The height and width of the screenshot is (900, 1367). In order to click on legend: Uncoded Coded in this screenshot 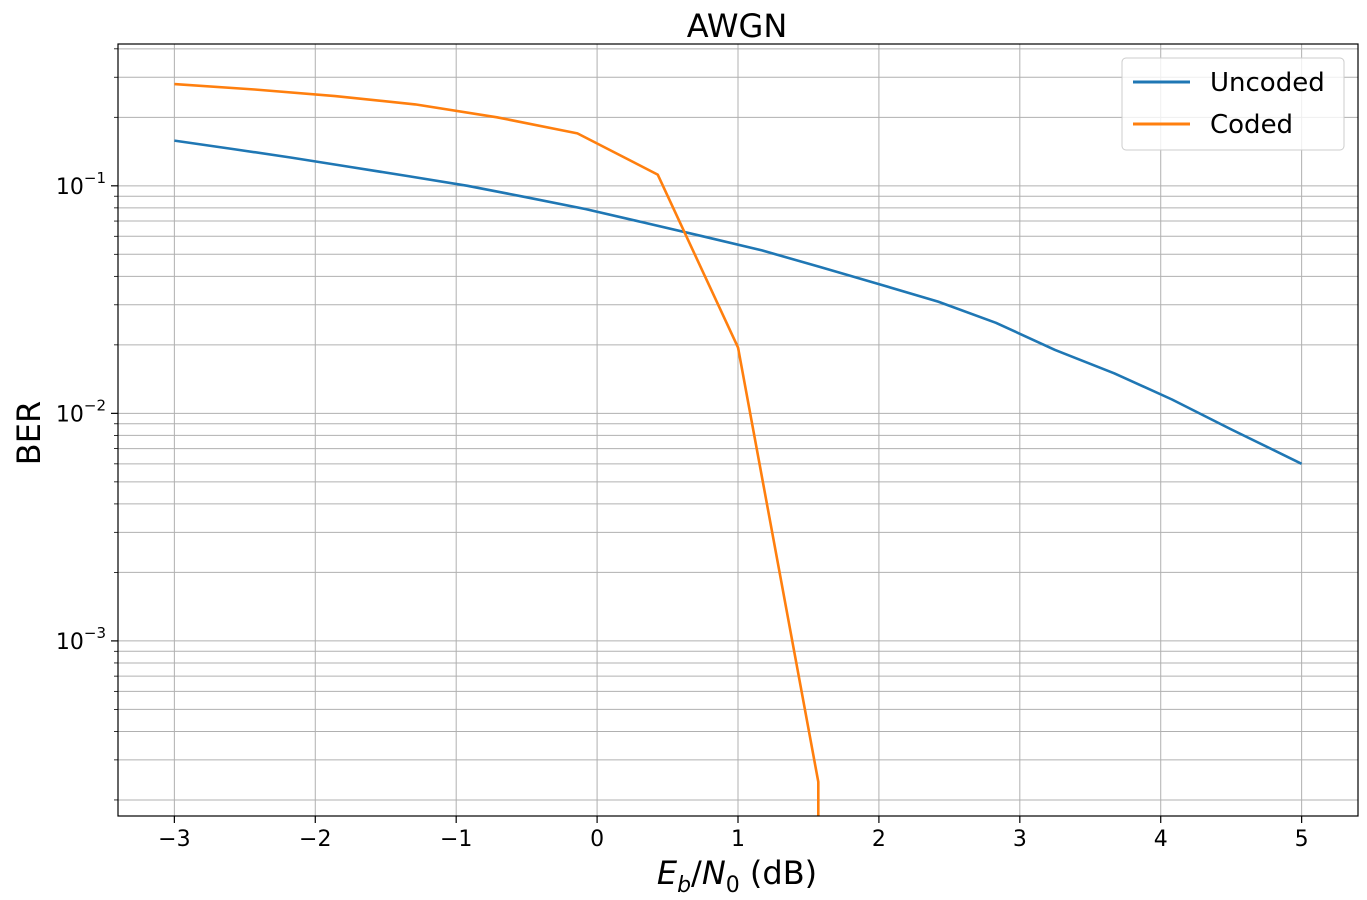, I will do `click(1233, 104)`.